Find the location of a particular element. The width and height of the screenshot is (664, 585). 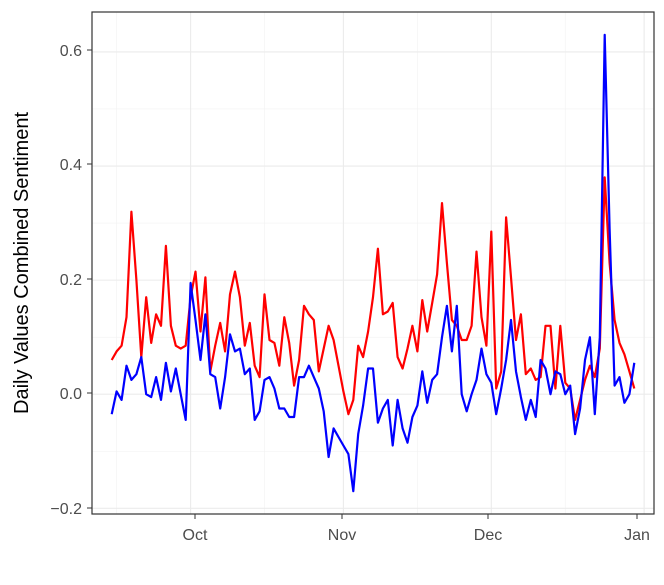

x-tick-label: Jan is located at coordinates (637, 535).